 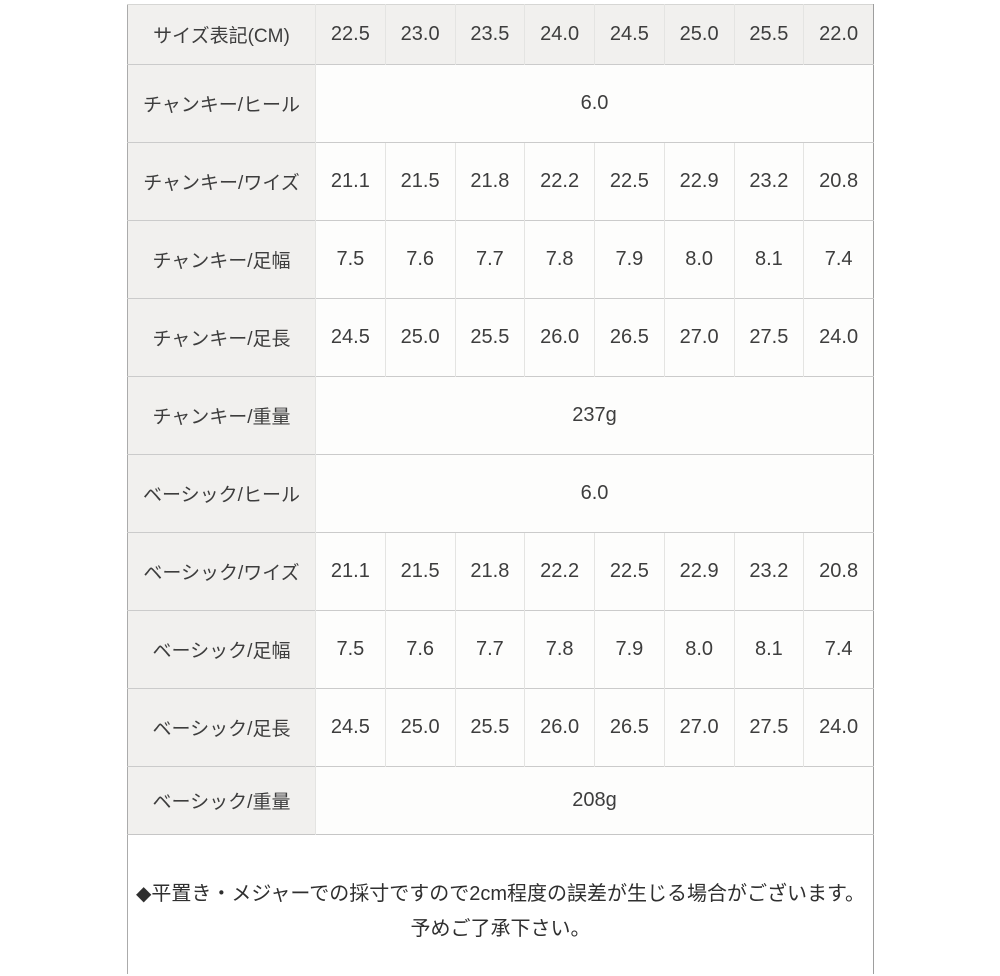 I want to click on size-column-header: 22.5, so click(x=350, y=34).